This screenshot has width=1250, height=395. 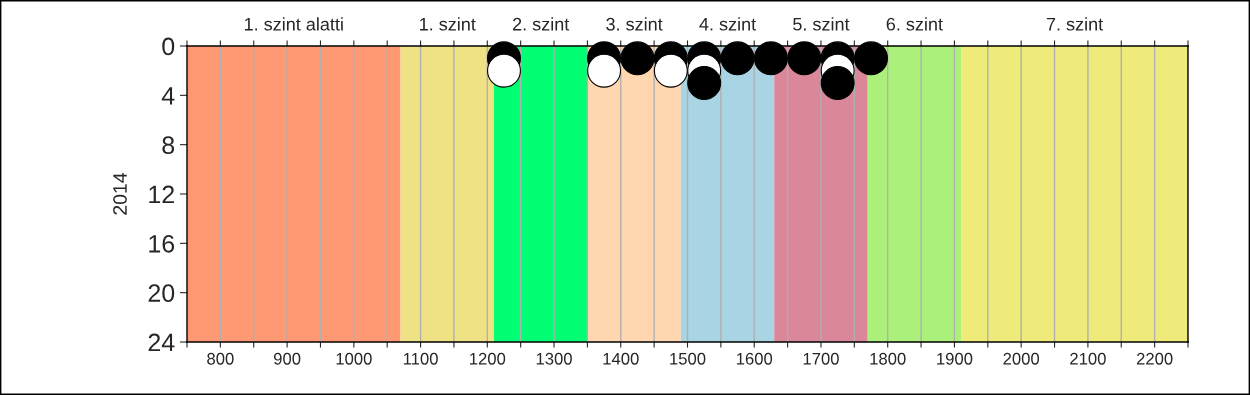 What do you see at coordinates (120, 193) in the screenshot?
I see `y-axis-title: 2014` at bounding box center [120, 193].